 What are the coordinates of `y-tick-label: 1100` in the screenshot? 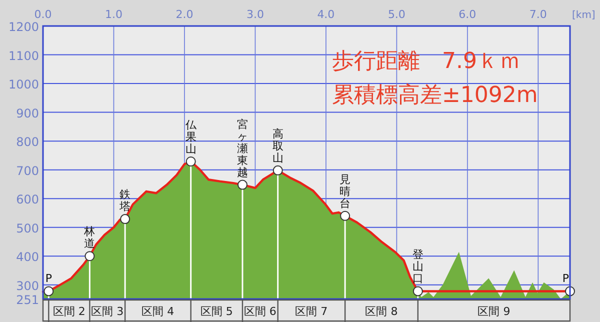 It's located at (23, 55).